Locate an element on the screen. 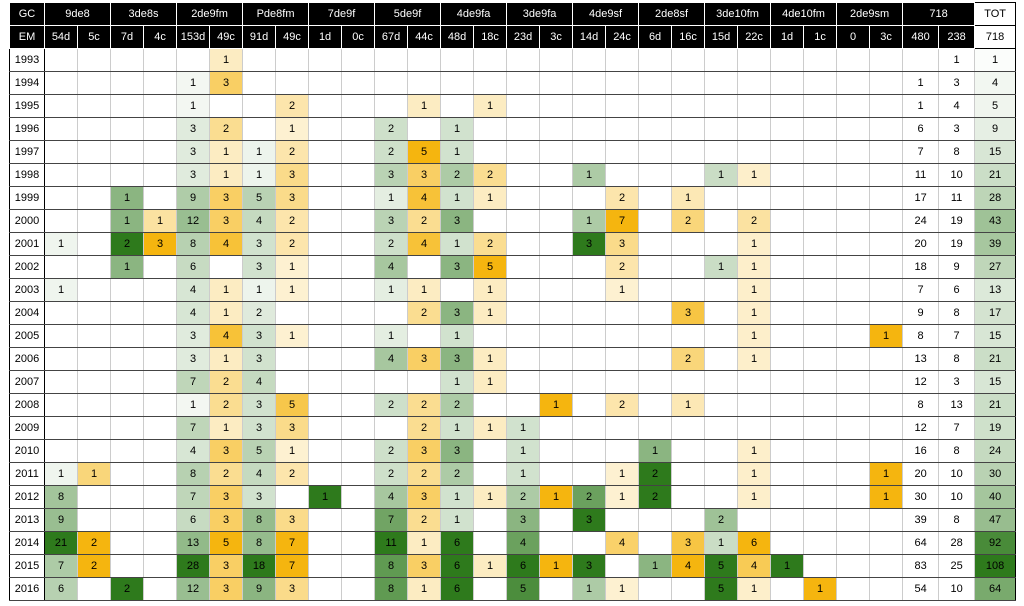 The height and width of the screenshot is (606, 1024). group-label: 718 is located at coordinates (939, 14).